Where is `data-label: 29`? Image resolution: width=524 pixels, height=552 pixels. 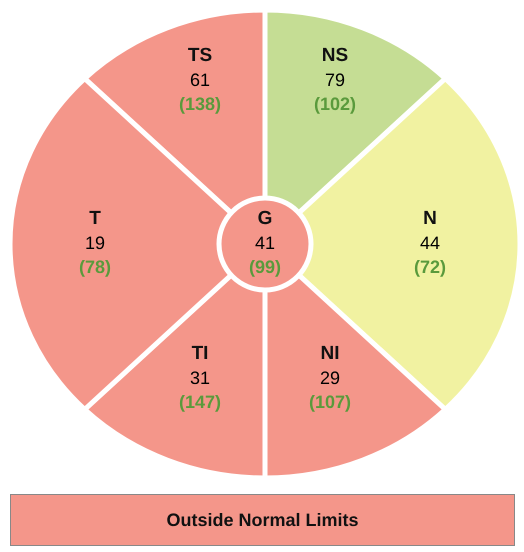 data-label: 29 is located at coordinates (330, 378).